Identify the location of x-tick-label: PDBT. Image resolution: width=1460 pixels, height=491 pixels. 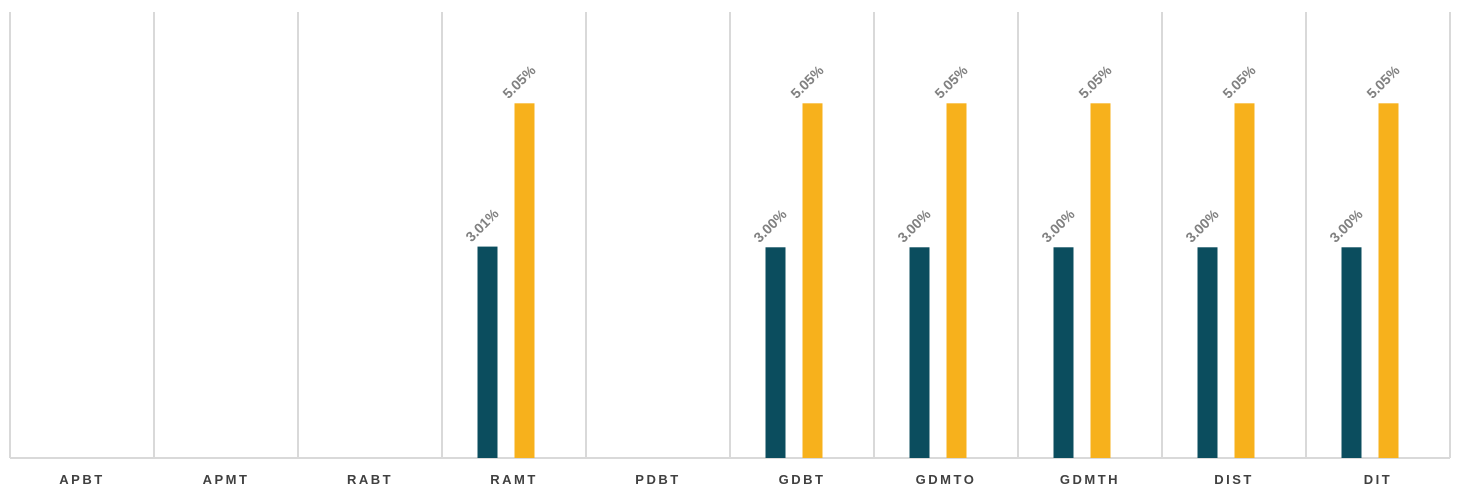
(657, 479).